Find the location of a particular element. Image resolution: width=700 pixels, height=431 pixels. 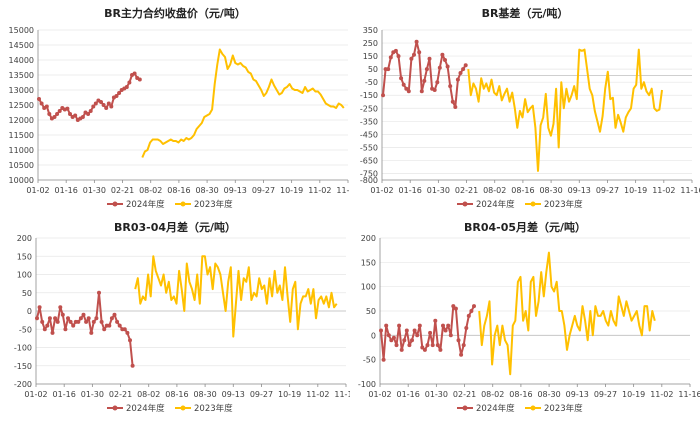

y-tick-label: 14500 is located at coordinates (21, 45).